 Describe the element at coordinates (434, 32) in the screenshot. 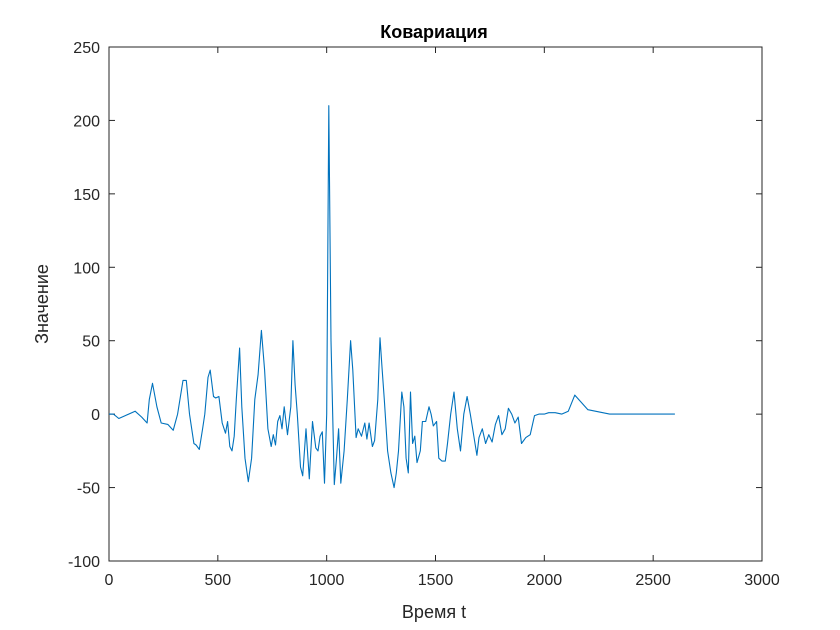

I see `chart-title: Ковариация` at that location.